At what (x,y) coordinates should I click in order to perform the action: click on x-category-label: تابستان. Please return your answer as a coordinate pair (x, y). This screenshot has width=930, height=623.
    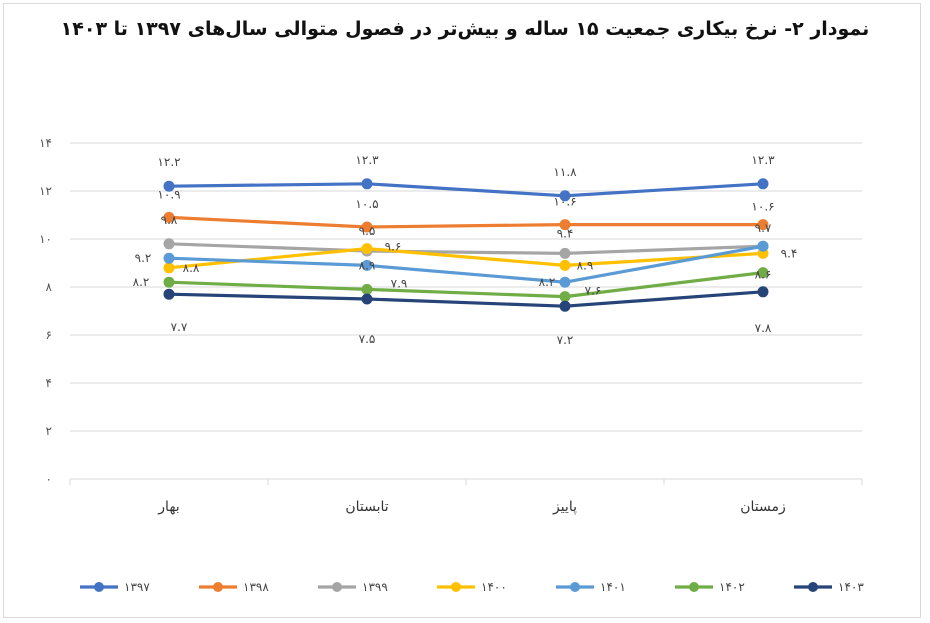
    Looking at the image, I should click on (366, 507).